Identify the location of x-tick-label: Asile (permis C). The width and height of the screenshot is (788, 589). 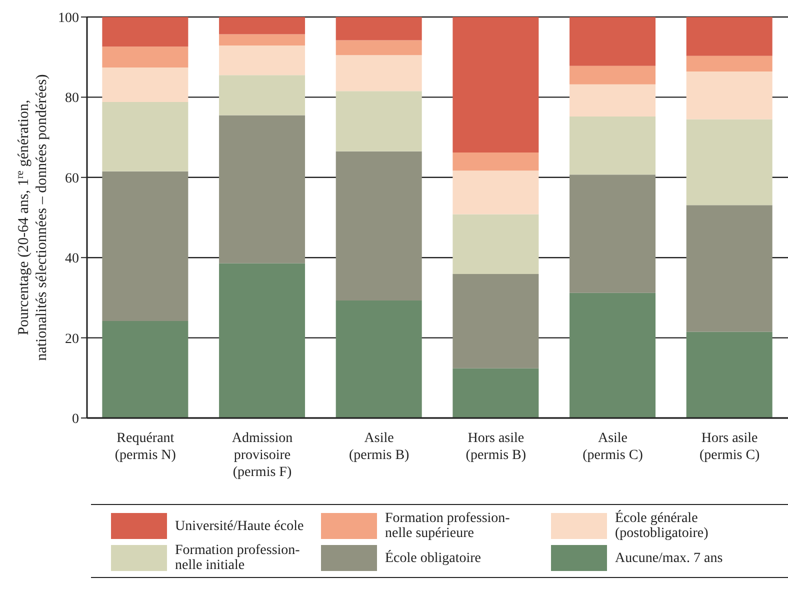
(613, 447).